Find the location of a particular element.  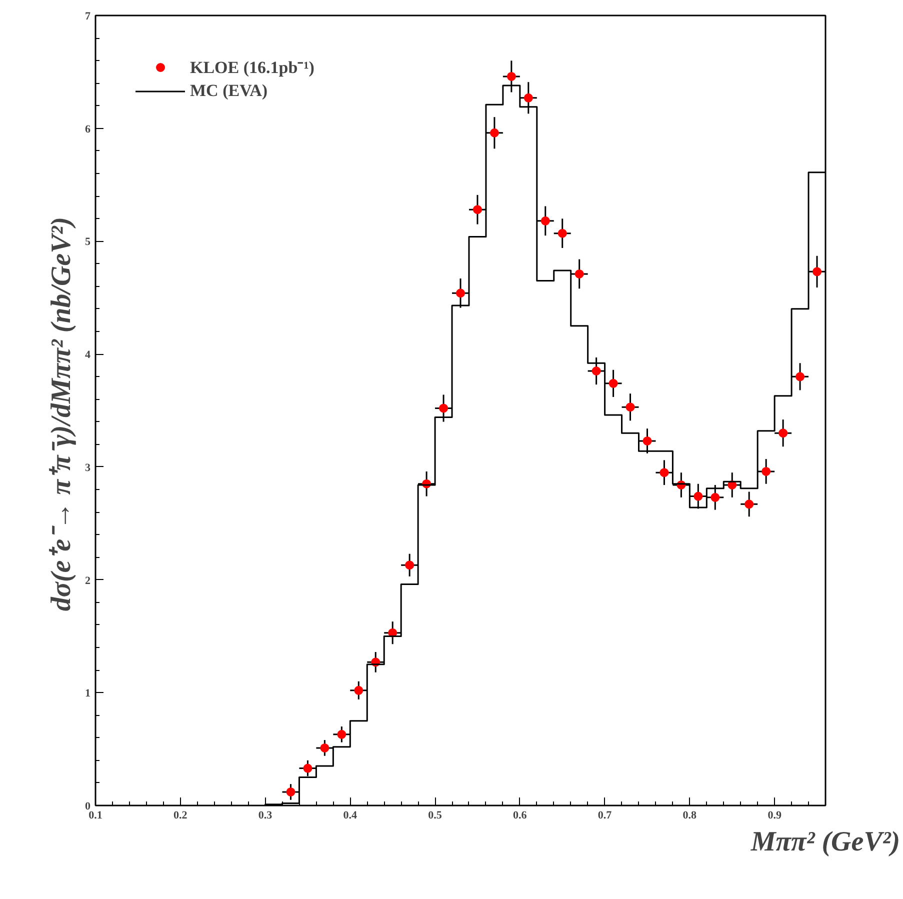

y-tick-label: 7 is located at coordinates (88, 16).